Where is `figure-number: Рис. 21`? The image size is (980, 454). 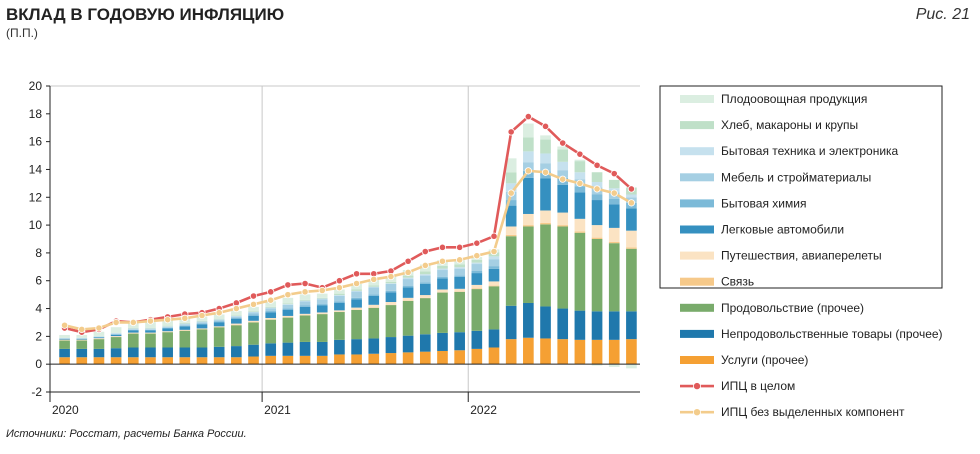 figure-number: Рис. 21 is located at coordinates (942, 14).